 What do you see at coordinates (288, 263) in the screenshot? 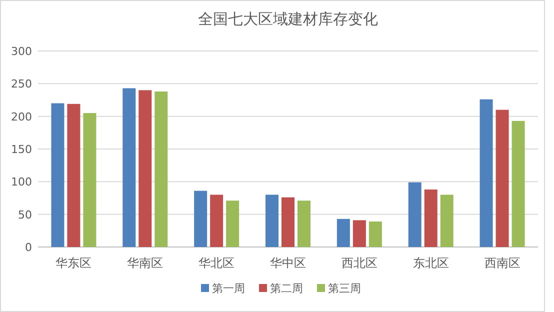
I see `x-tick-label: 华中区` at bounding box center [288, 263].